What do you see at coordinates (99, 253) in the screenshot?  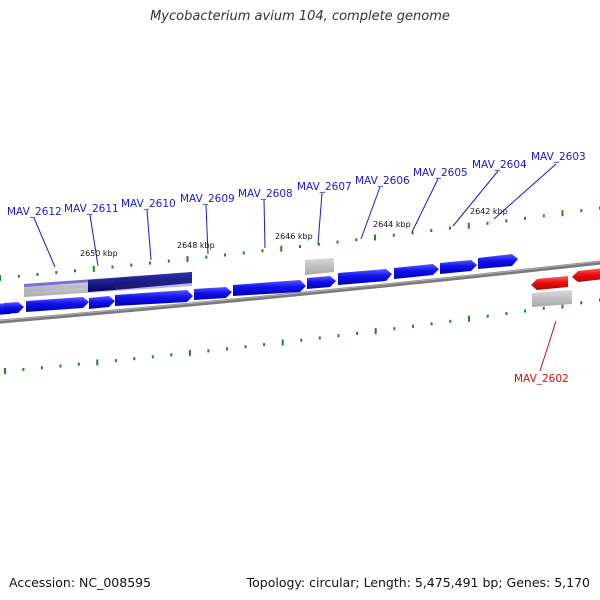 I see `kbp-label-2650: 2650 kbp` at bounding box center [99, 253].